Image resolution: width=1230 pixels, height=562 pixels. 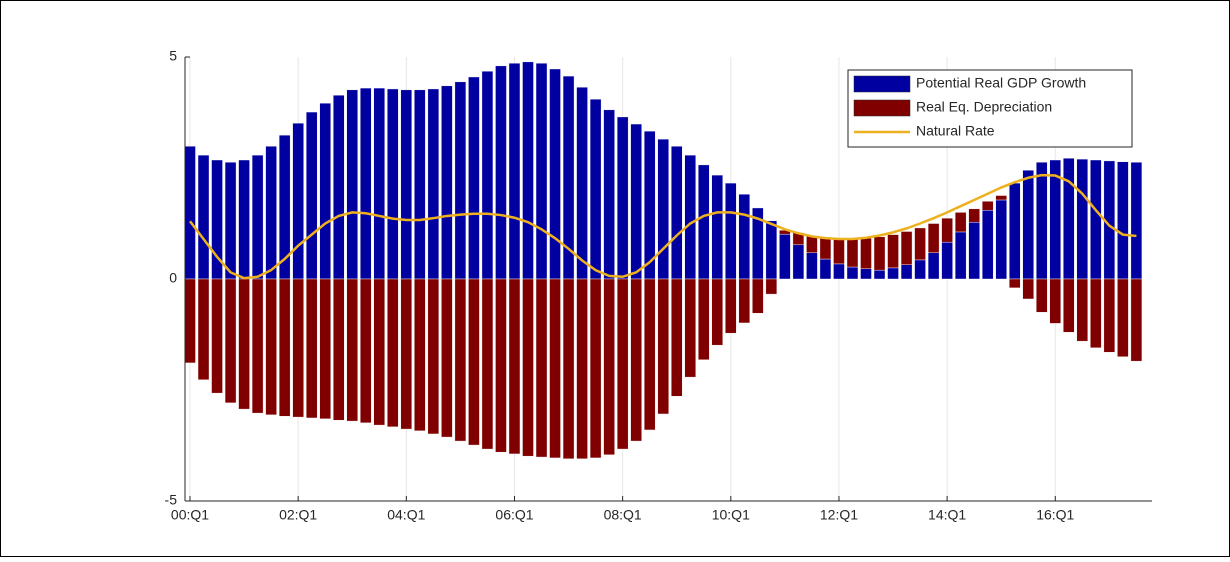 I want to click on x-tick-label: 14:Q1, so click(x=947, y=515).